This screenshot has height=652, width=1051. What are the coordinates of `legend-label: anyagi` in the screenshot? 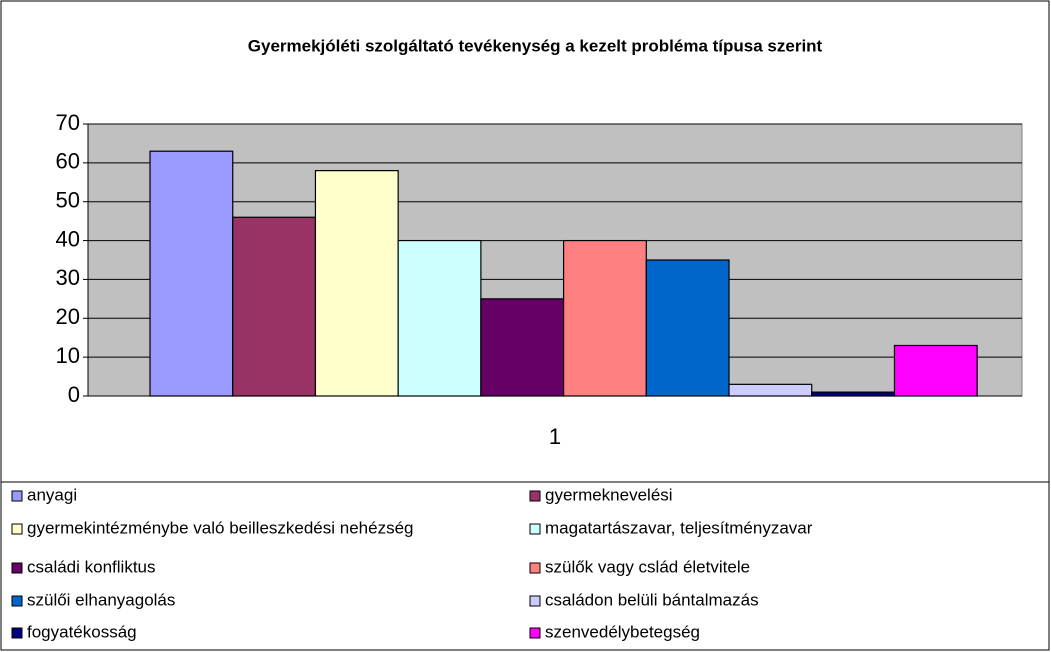 It's located at (52, 494).